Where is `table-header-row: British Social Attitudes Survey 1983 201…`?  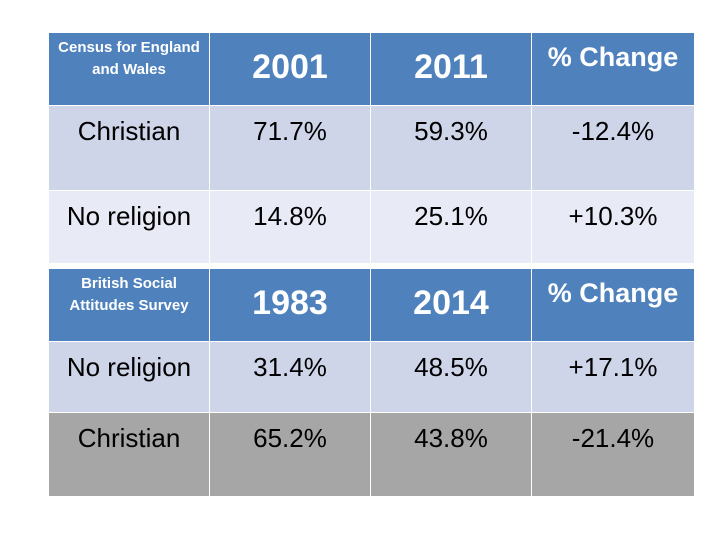 table-header-row: British Social Attitudes Survey 1983 201… is located at coordinates (371, 305).